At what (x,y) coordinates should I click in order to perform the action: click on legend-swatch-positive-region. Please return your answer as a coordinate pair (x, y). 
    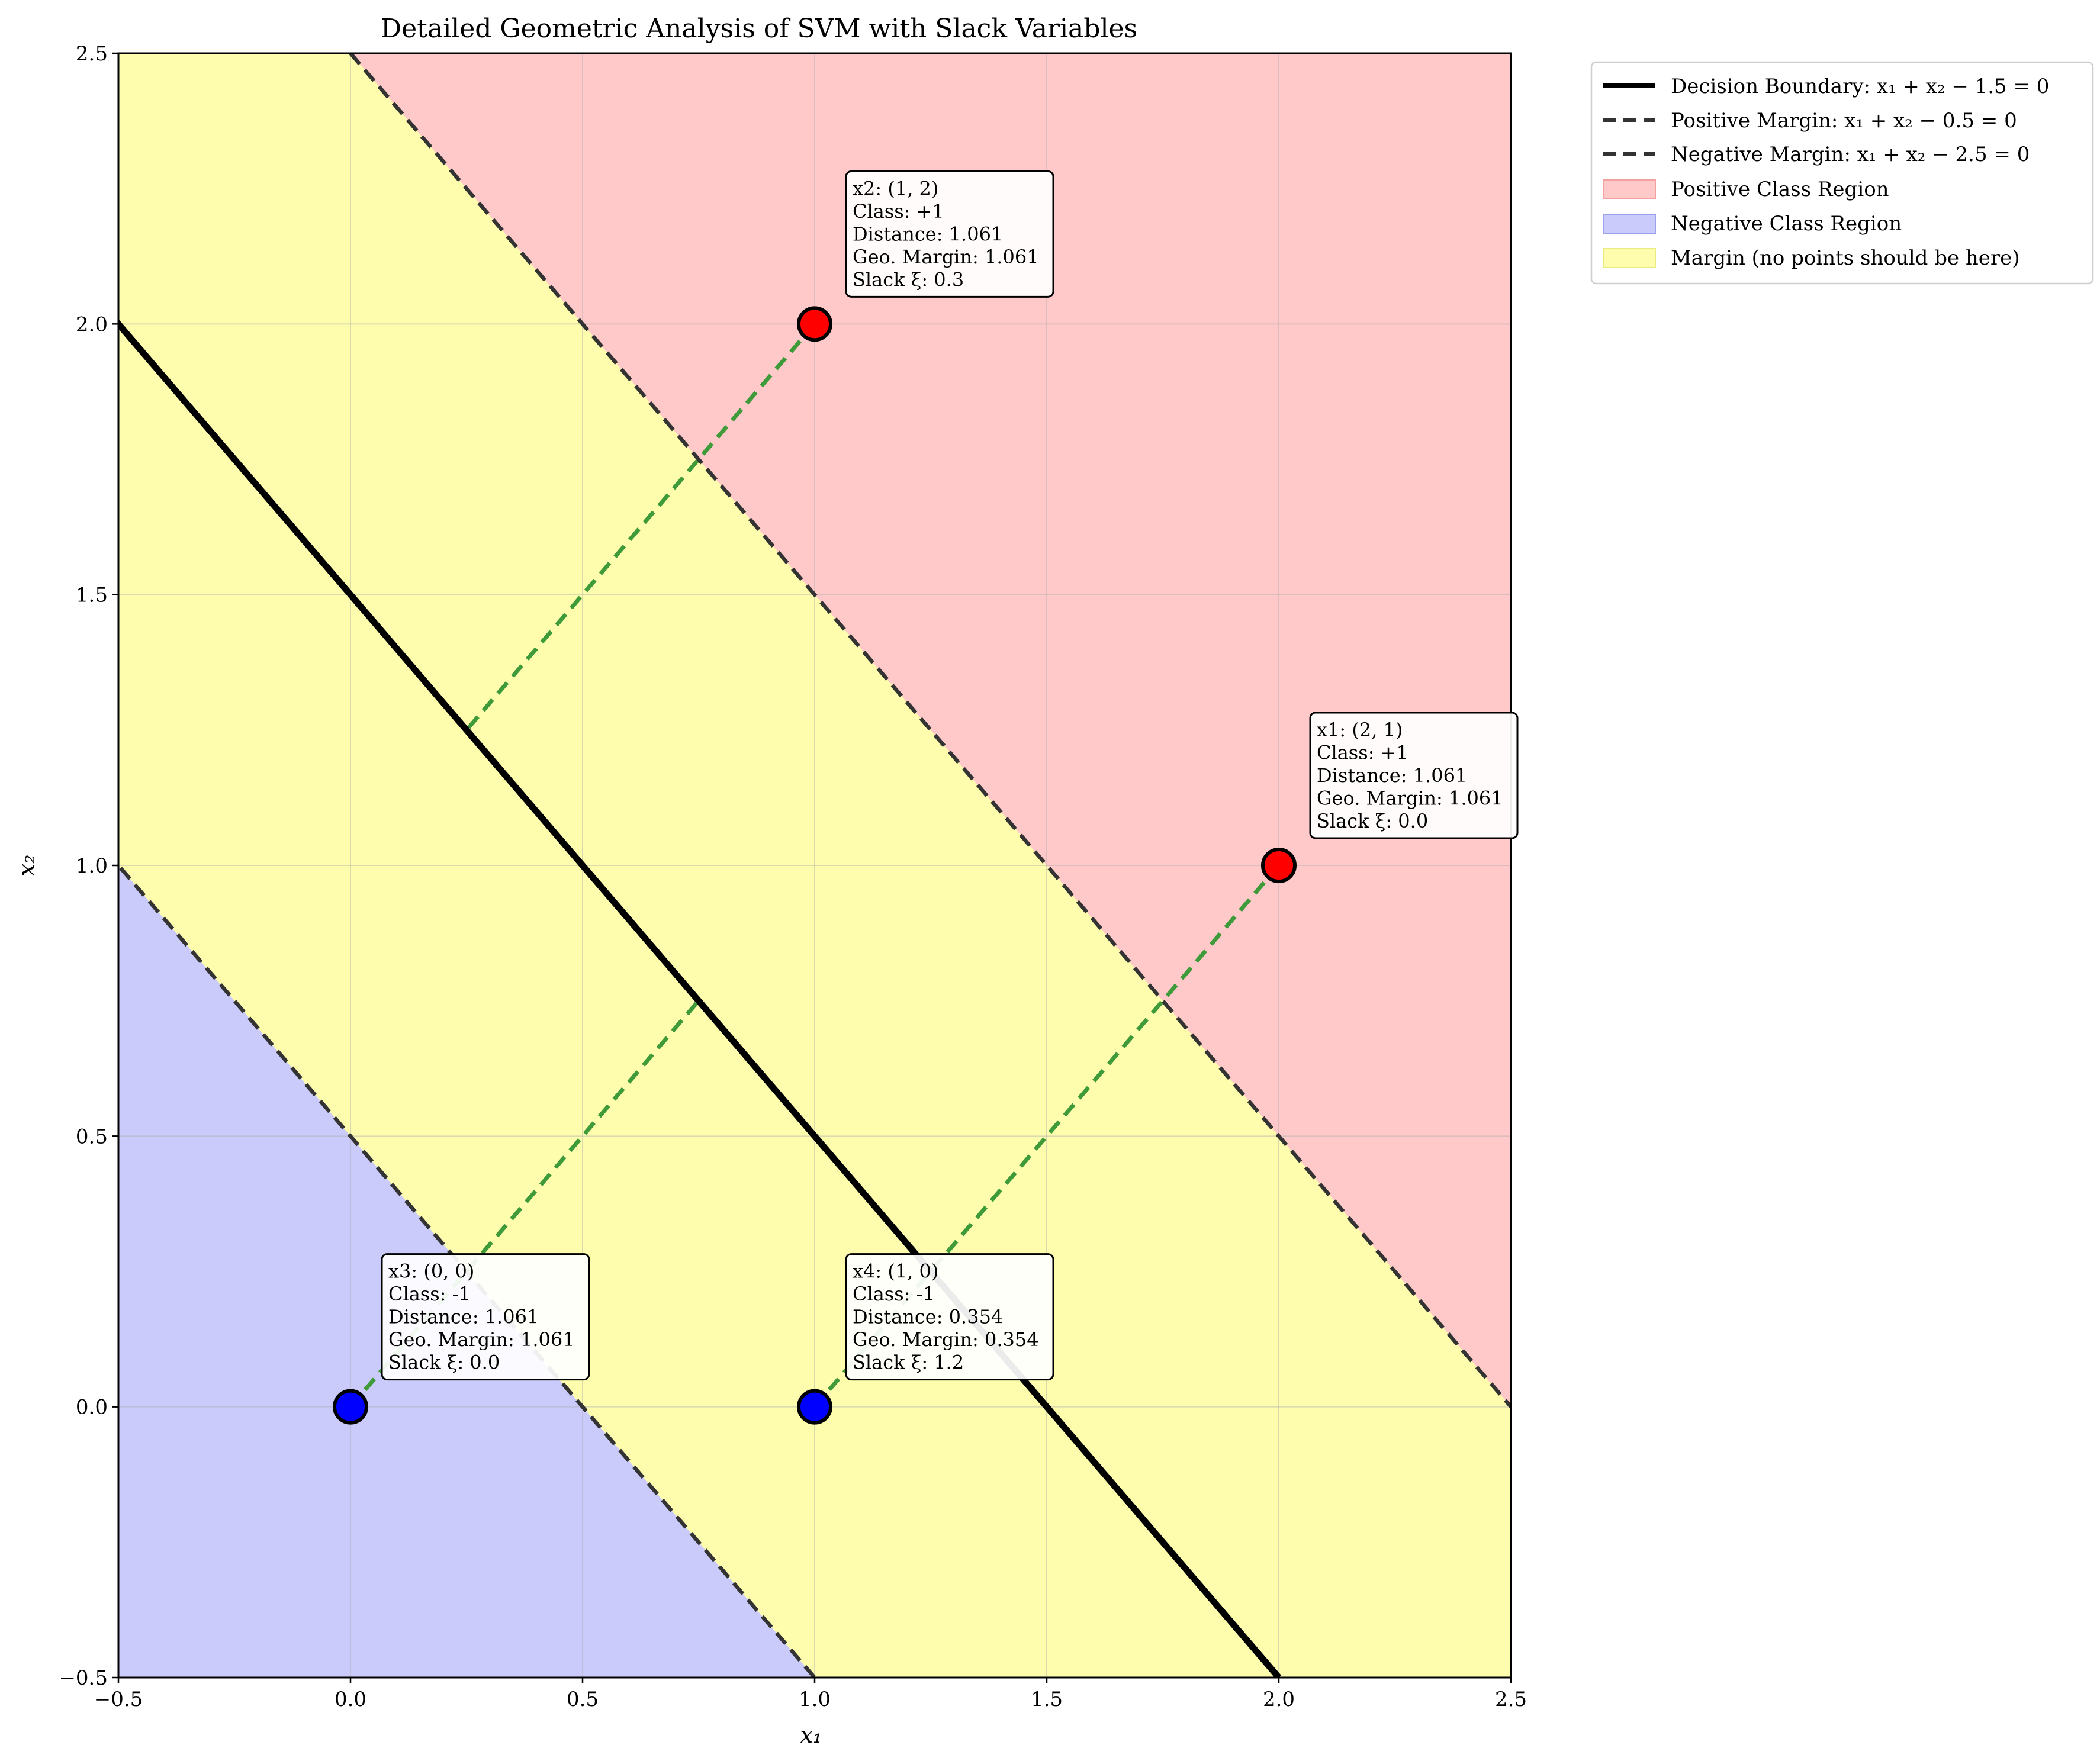
    Looking at the image, I should click on (1629, 189).